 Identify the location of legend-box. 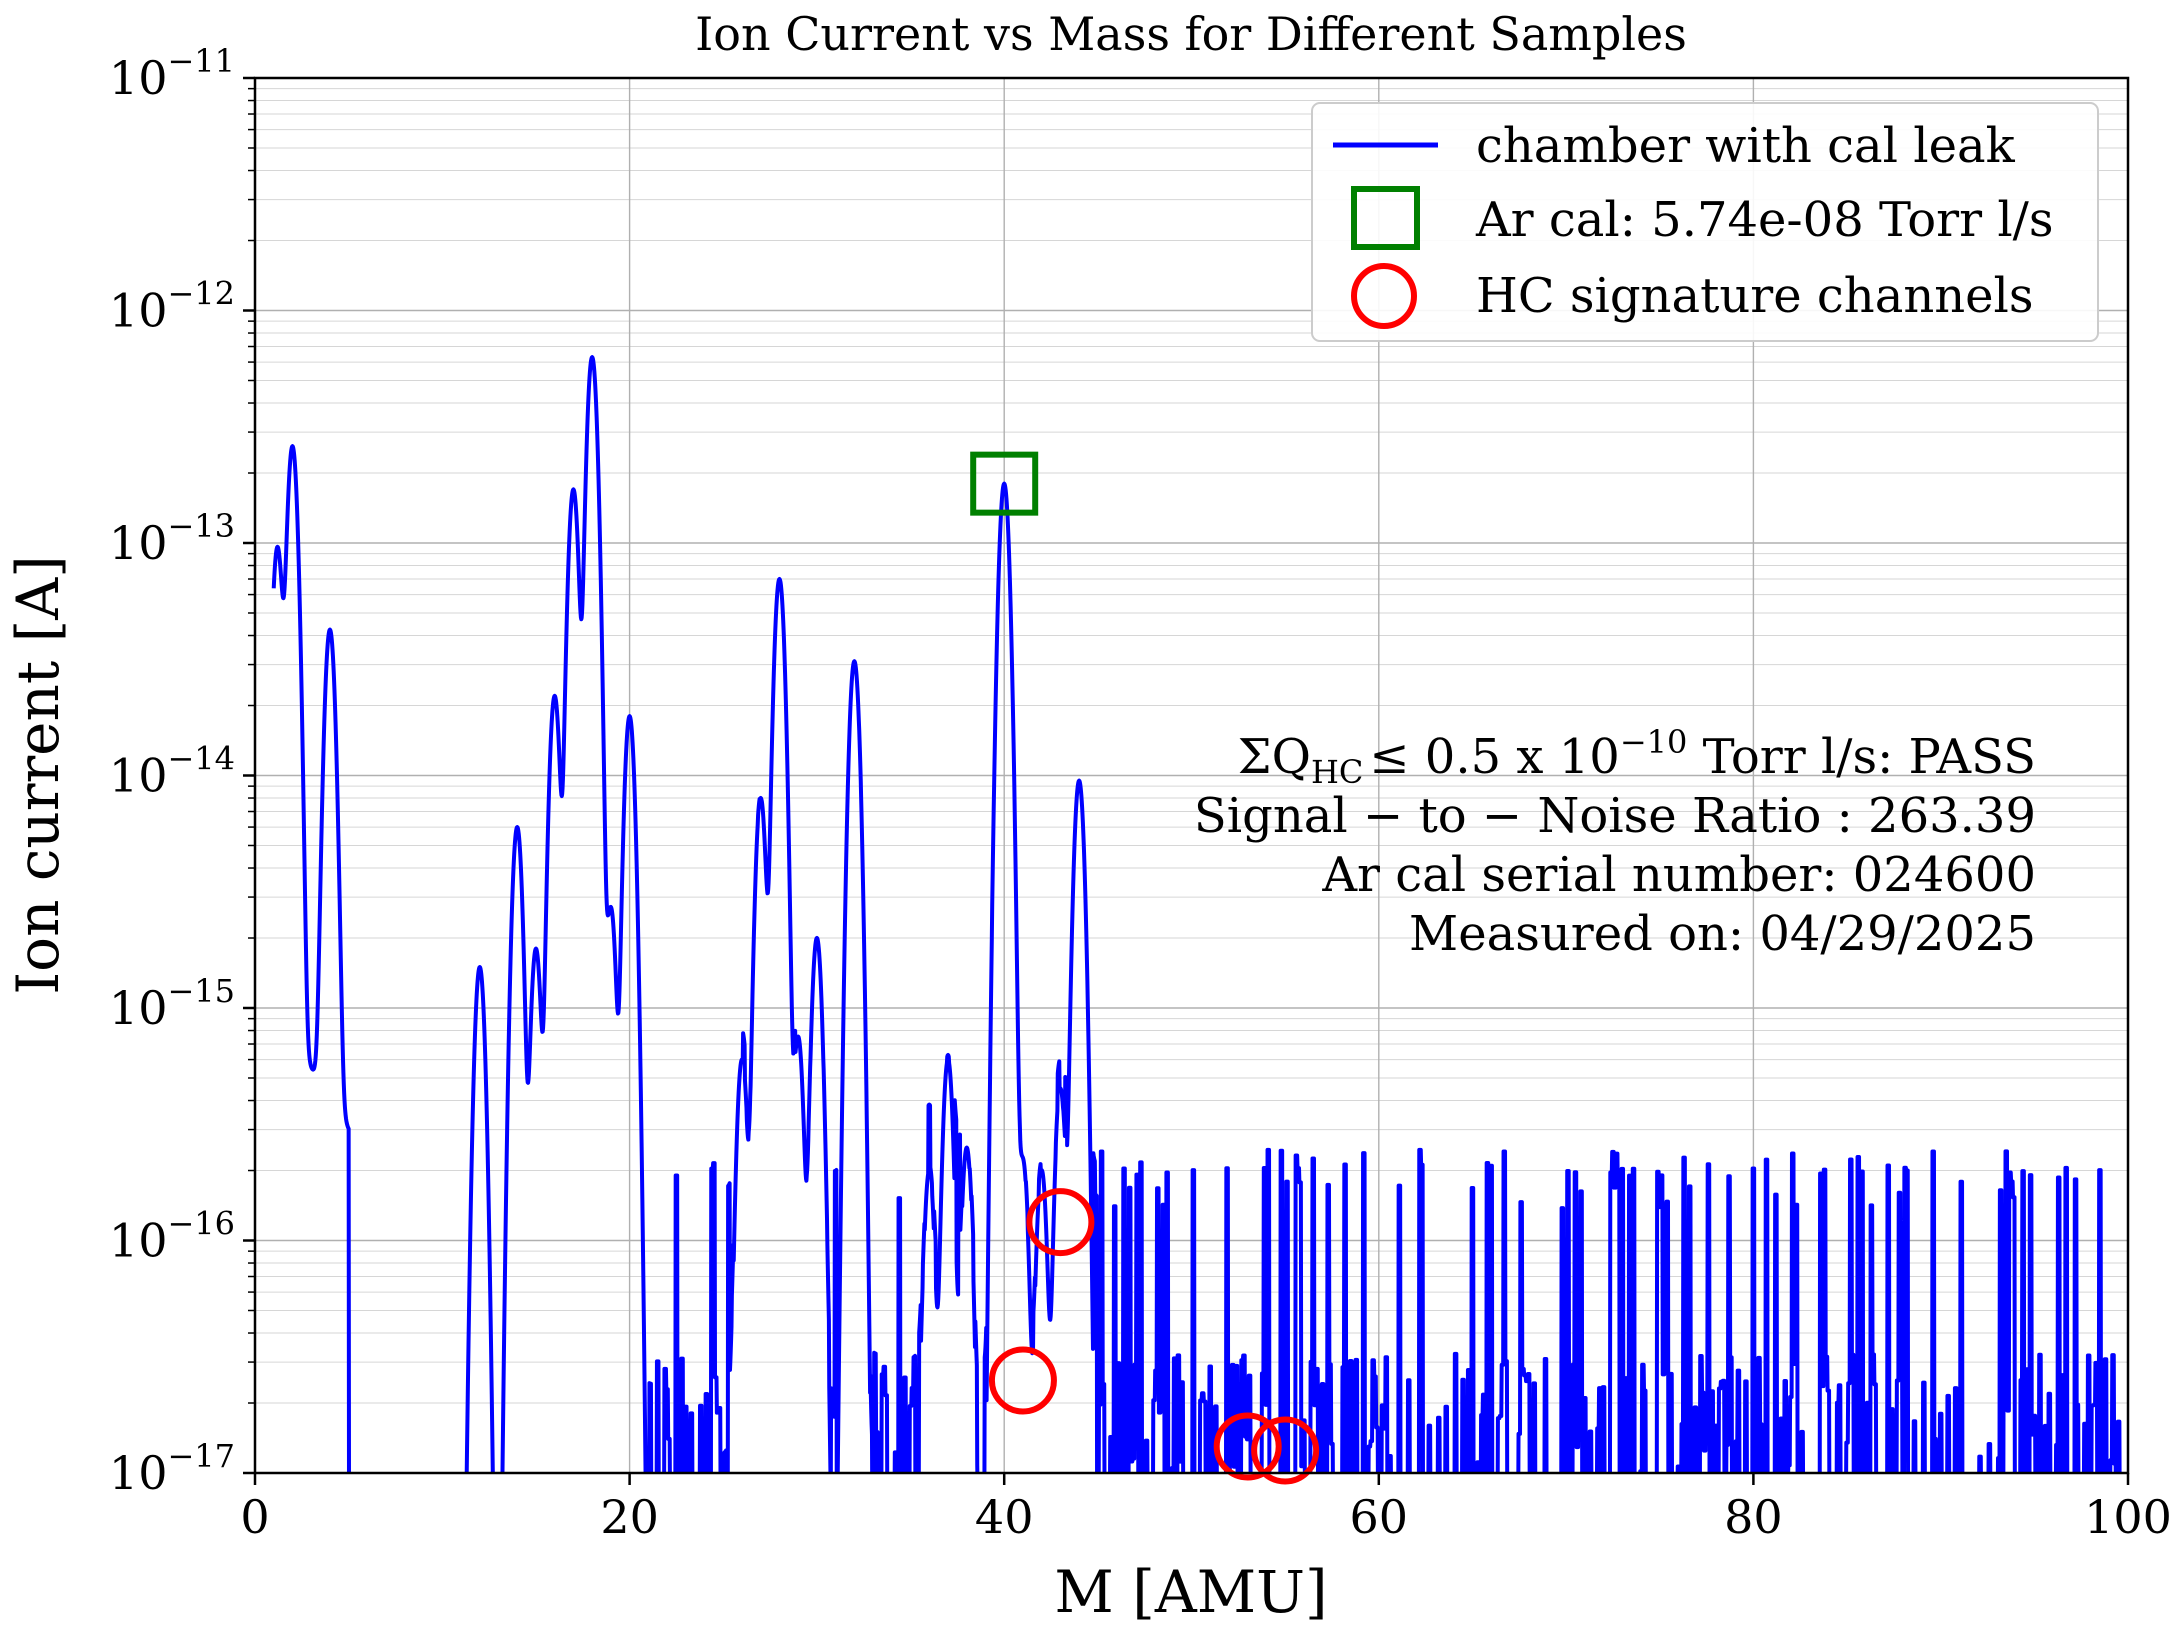
(1705, 222).